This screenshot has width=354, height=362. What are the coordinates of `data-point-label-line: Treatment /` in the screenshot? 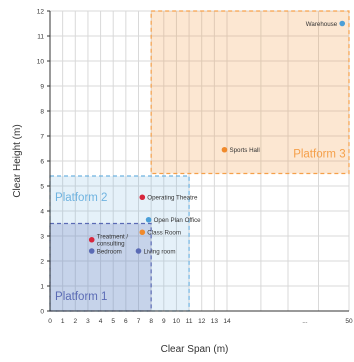 It's located at (113, 236).